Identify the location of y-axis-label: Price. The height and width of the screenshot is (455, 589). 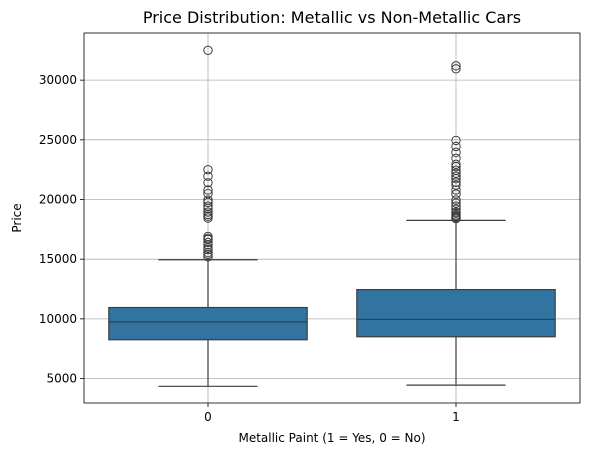
(17, 217).